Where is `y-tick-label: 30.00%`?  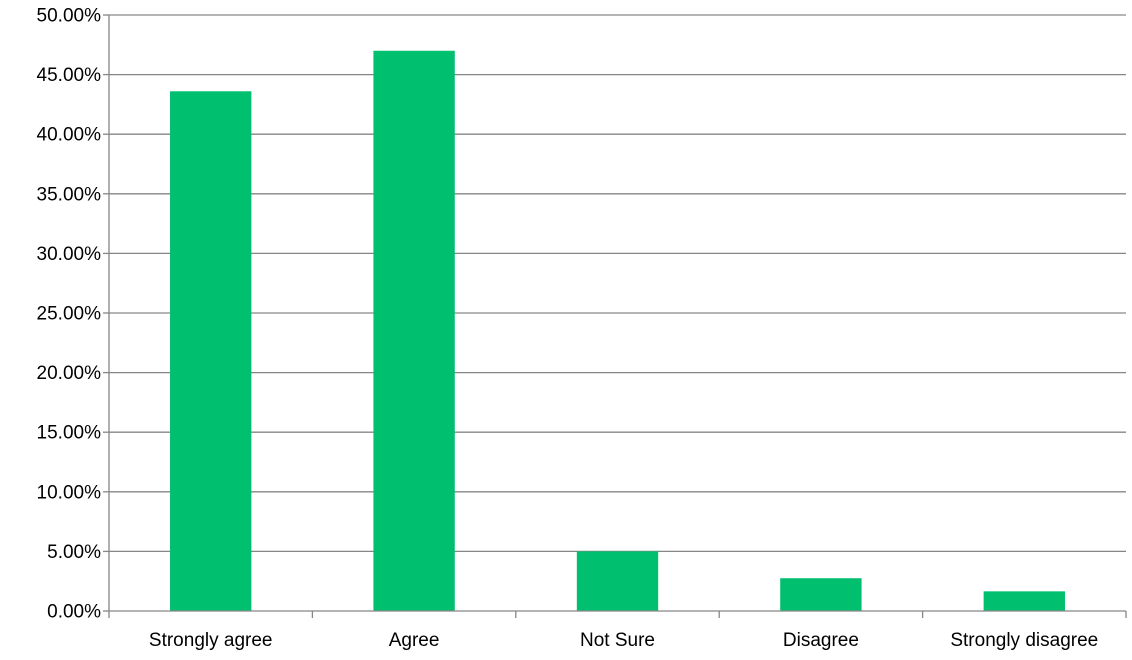 y-tick-label: 30.00% is located at coordinates (69, 254).